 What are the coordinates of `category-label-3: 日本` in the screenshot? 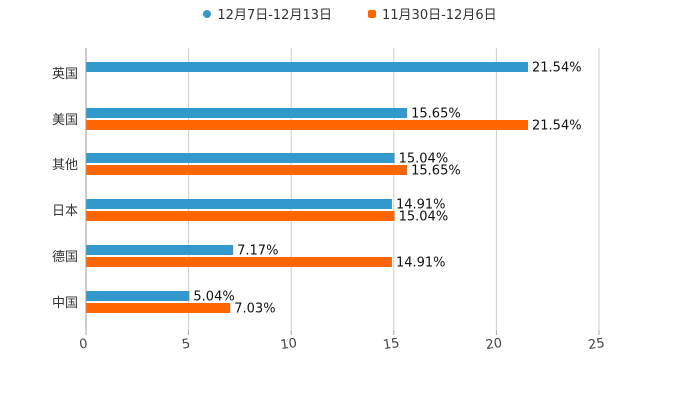 It's located at (65, 211).